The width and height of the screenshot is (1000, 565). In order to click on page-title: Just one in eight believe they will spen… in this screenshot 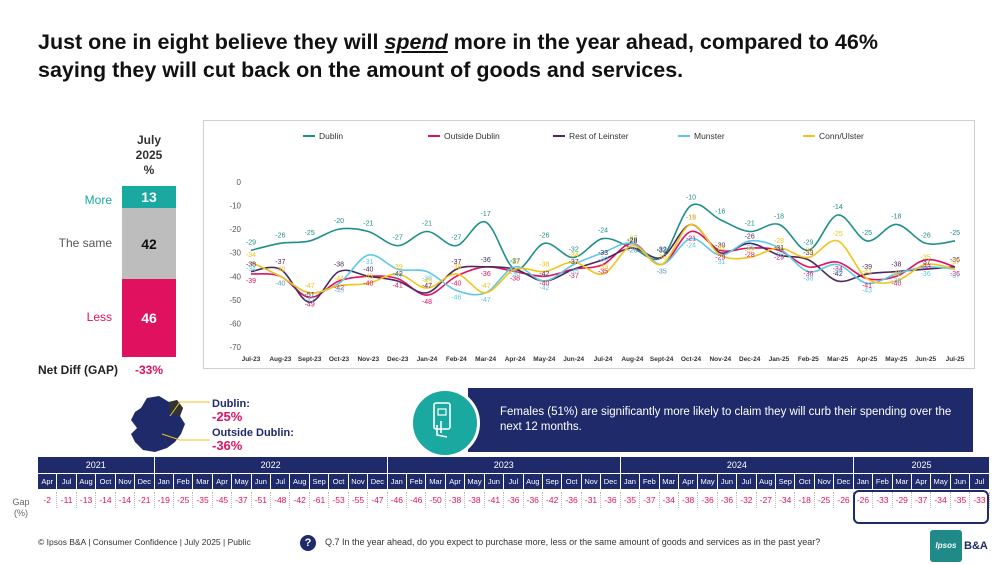, I will do `click(478, 56)`.